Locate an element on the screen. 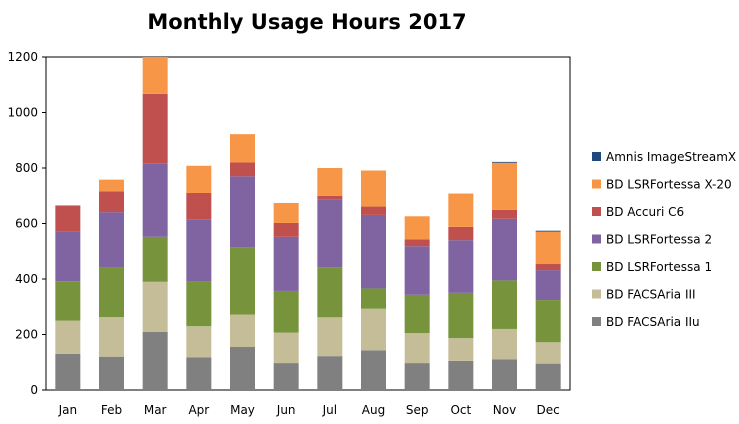 The height and width of the screenshot is (424, 739). legend-label: BD LSRFortessa 2 is located at coordinates (659, 240).